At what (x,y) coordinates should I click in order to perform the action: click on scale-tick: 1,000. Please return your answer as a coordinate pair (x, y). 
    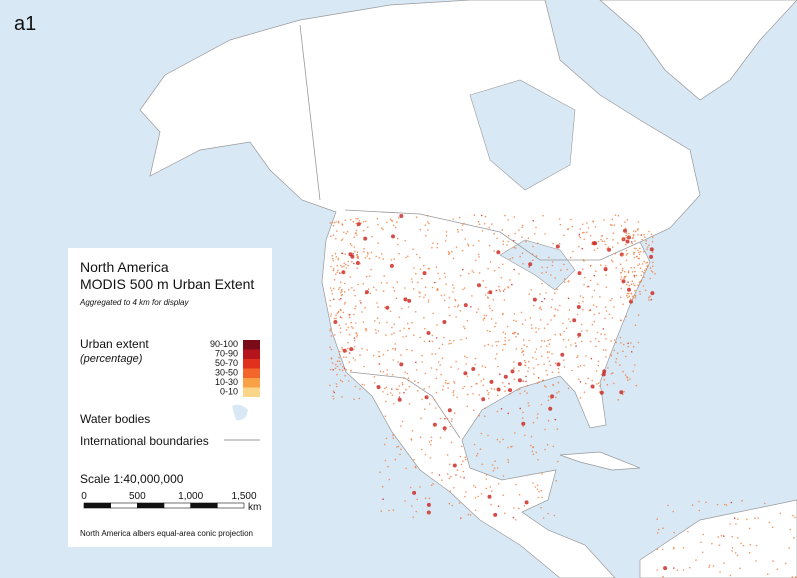
    Looking at the image, I should click on (190, 496).